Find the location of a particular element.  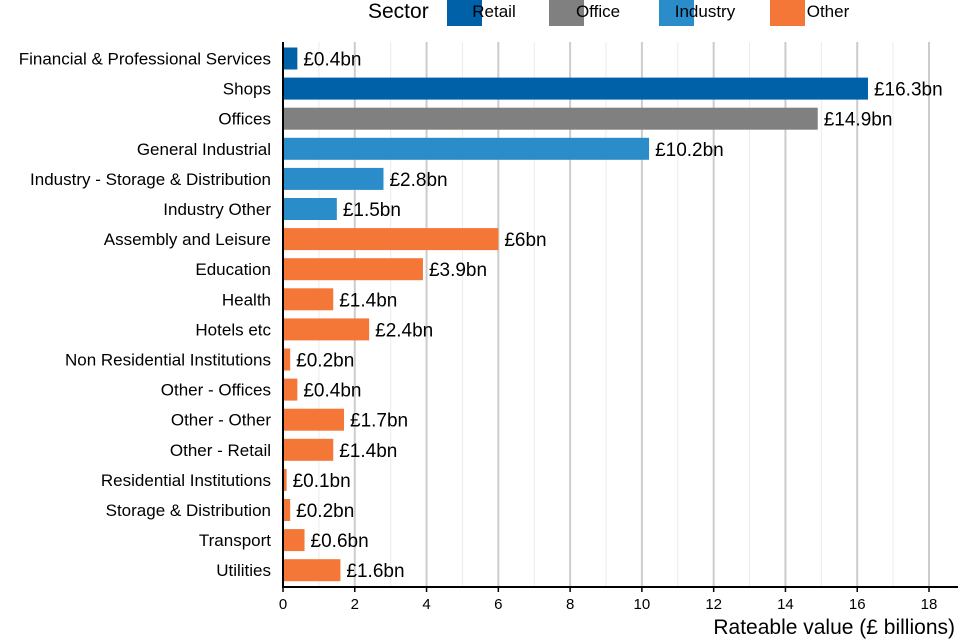

category-label: Other - Retail is located at coordinates (220, 450).